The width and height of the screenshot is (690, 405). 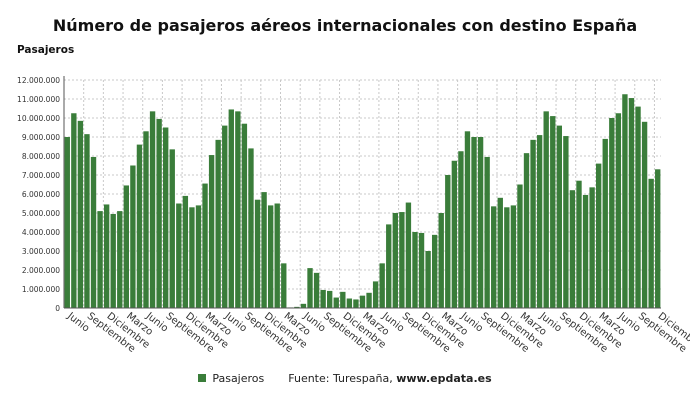 What do you see at coordinates (41, 194) in the screenshot?
I see `y-tick-label: 6.000.000` at bounding box center [41, 194].